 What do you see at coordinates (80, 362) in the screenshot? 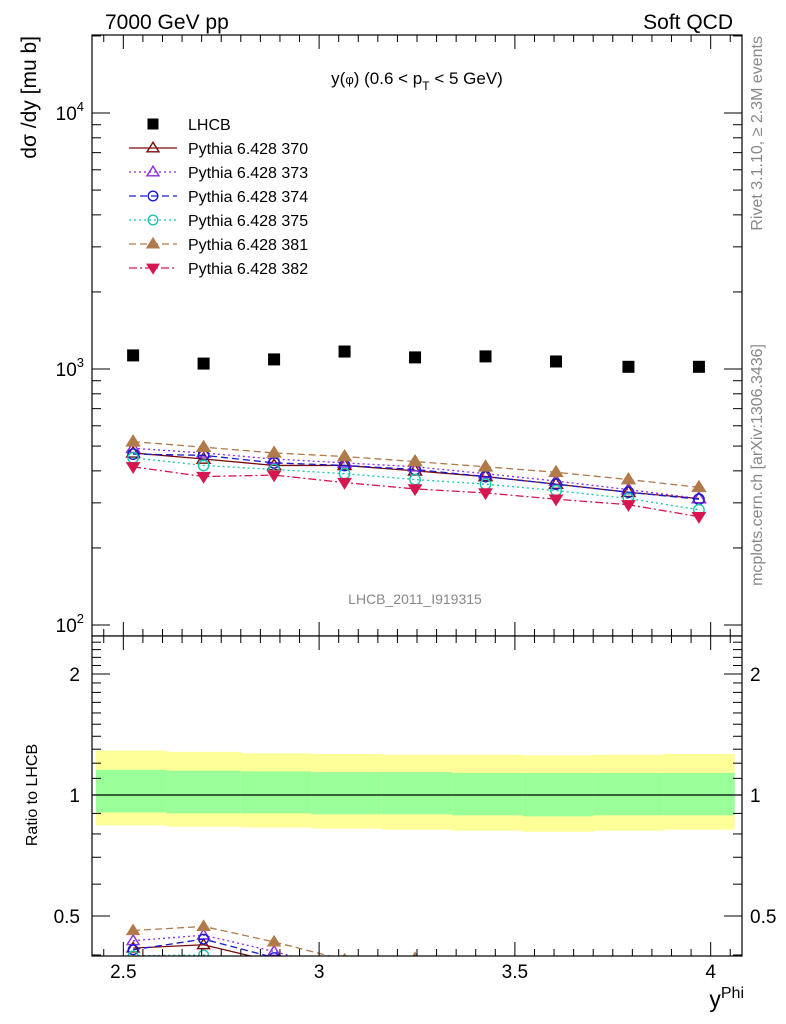
I see `main-ytick-label-1-exp: 3` at bounding box center [80, 362].